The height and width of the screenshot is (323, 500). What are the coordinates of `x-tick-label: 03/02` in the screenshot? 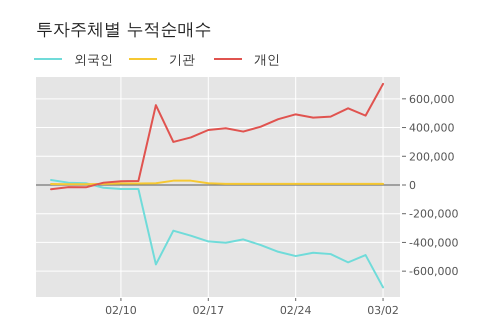 It's located at (383, 310).